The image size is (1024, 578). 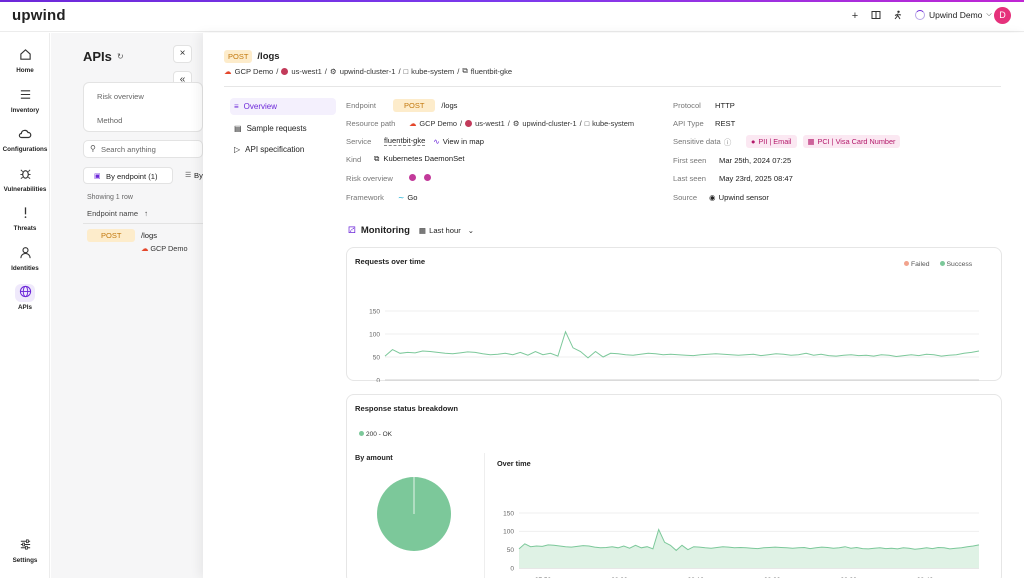 I want to click on home-icon, so click(x=25, y=54).